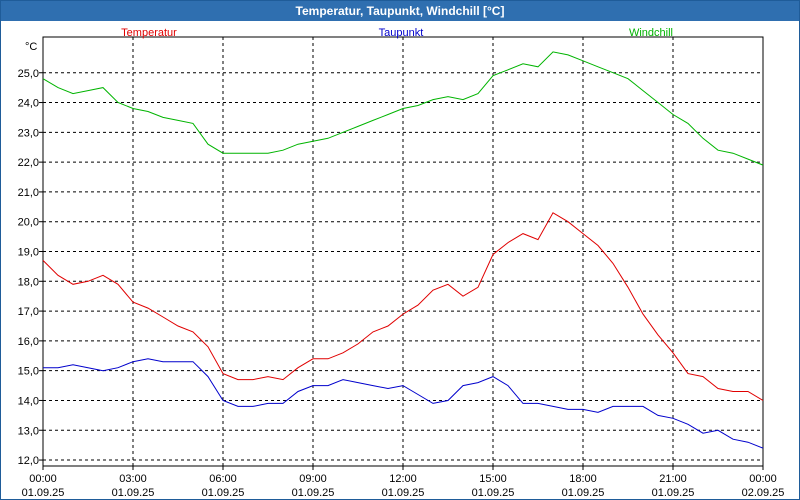  Describe the element at coordinates (28, 342) in the screenshot. I see `y-tick-label: 16,0` at that location.